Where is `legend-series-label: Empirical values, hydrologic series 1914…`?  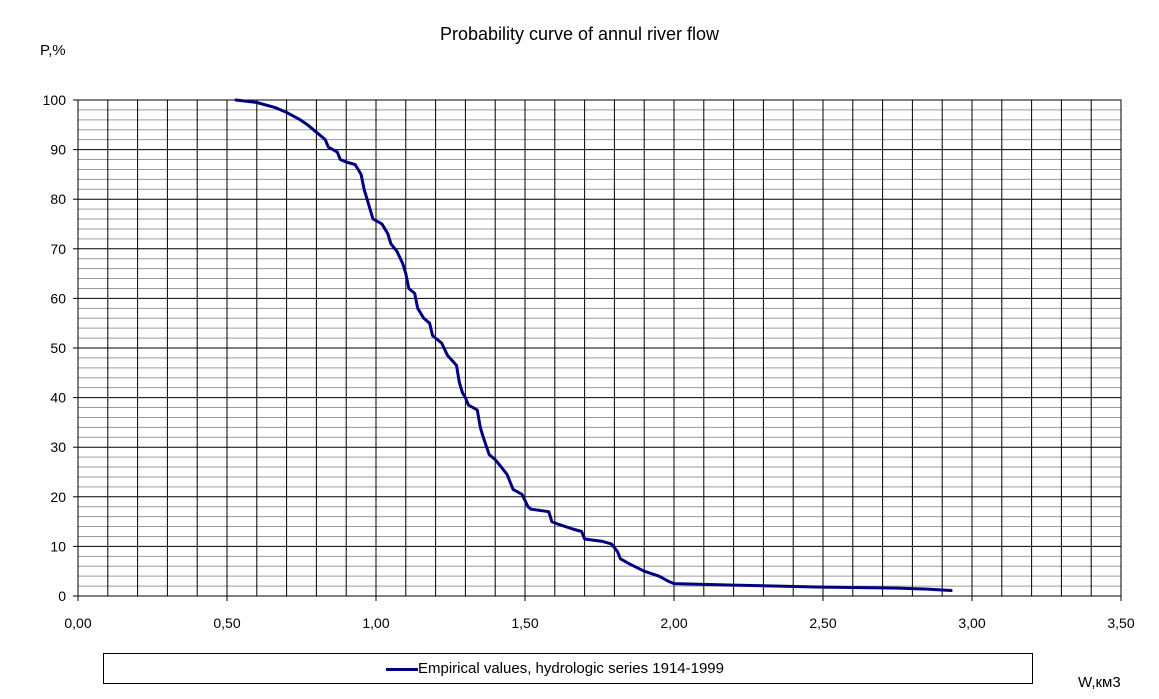
legend-series-label: Empirical values, hydrologic series 1914… is located at coordinates (571, 668).